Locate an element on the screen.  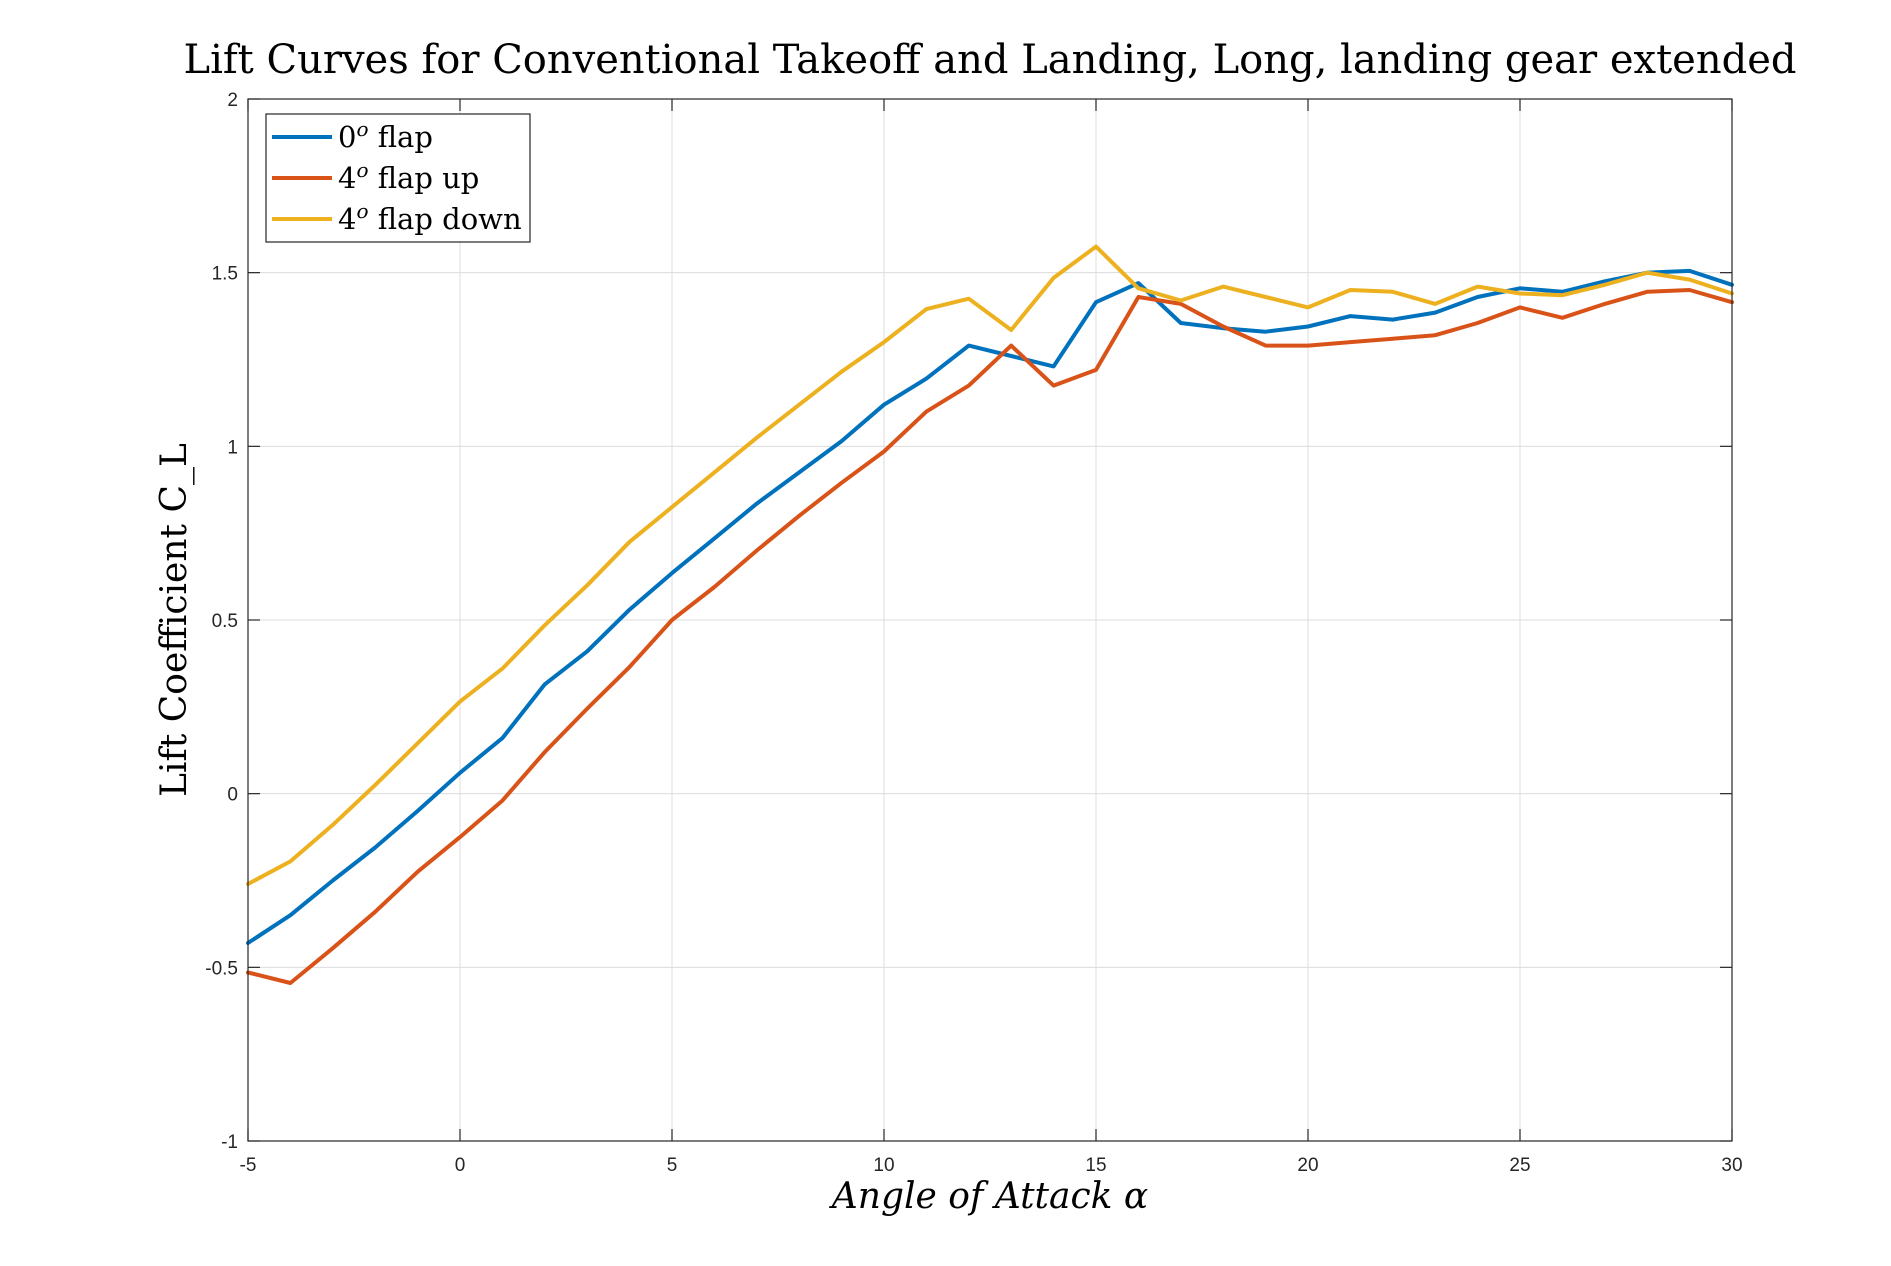
legend-entry: 4o flap up is located at coordinates (408, 176).